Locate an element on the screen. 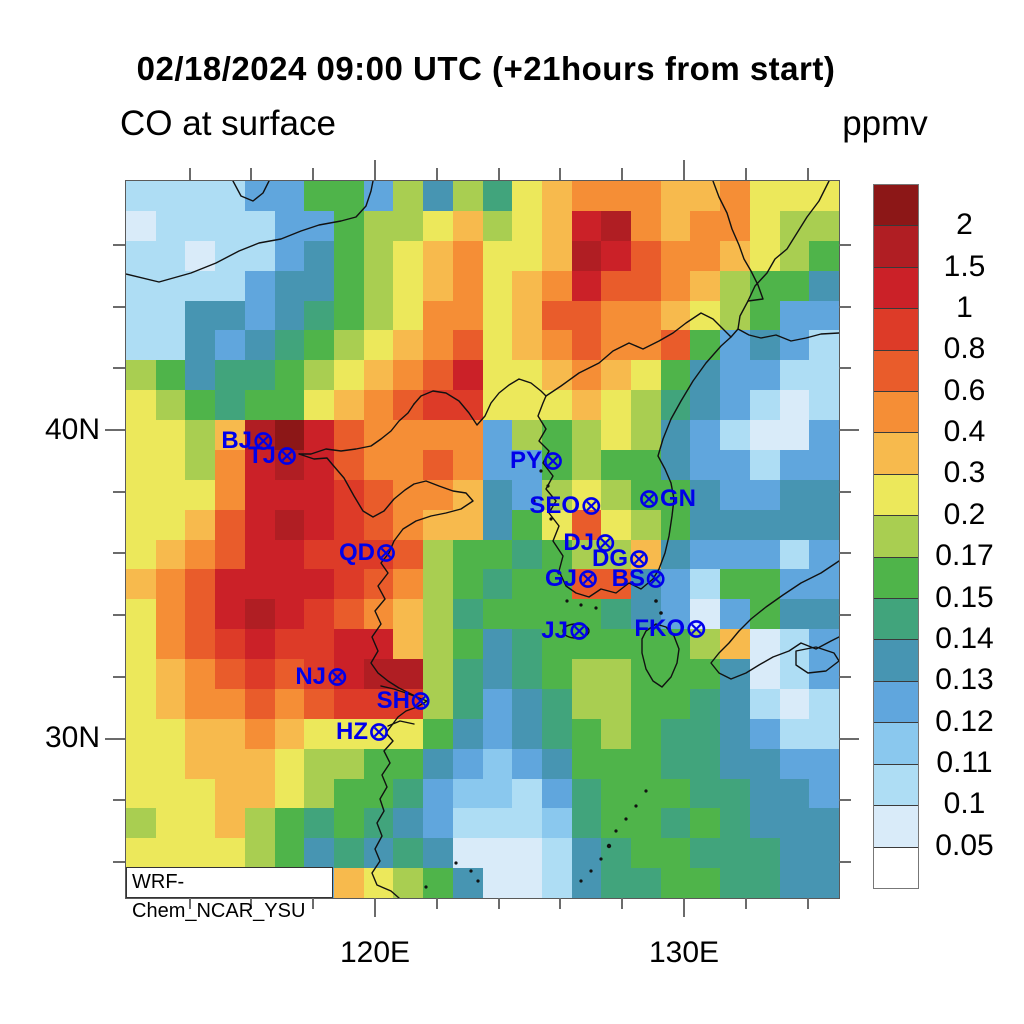 The image size is (1024, 1024). station-py: PY is located at coordinates (536, 460).